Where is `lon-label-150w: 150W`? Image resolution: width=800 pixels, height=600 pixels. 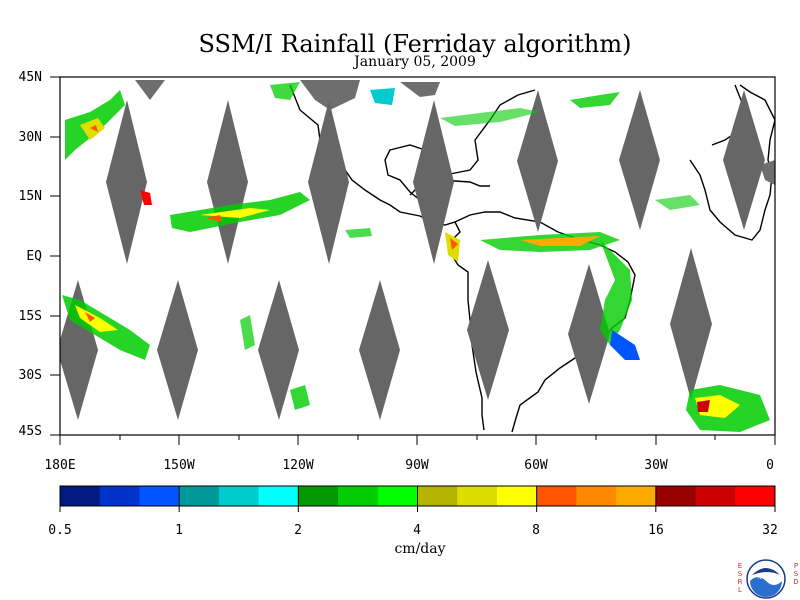
lon-label-150w: 150W is located at coordinates (179, 465).